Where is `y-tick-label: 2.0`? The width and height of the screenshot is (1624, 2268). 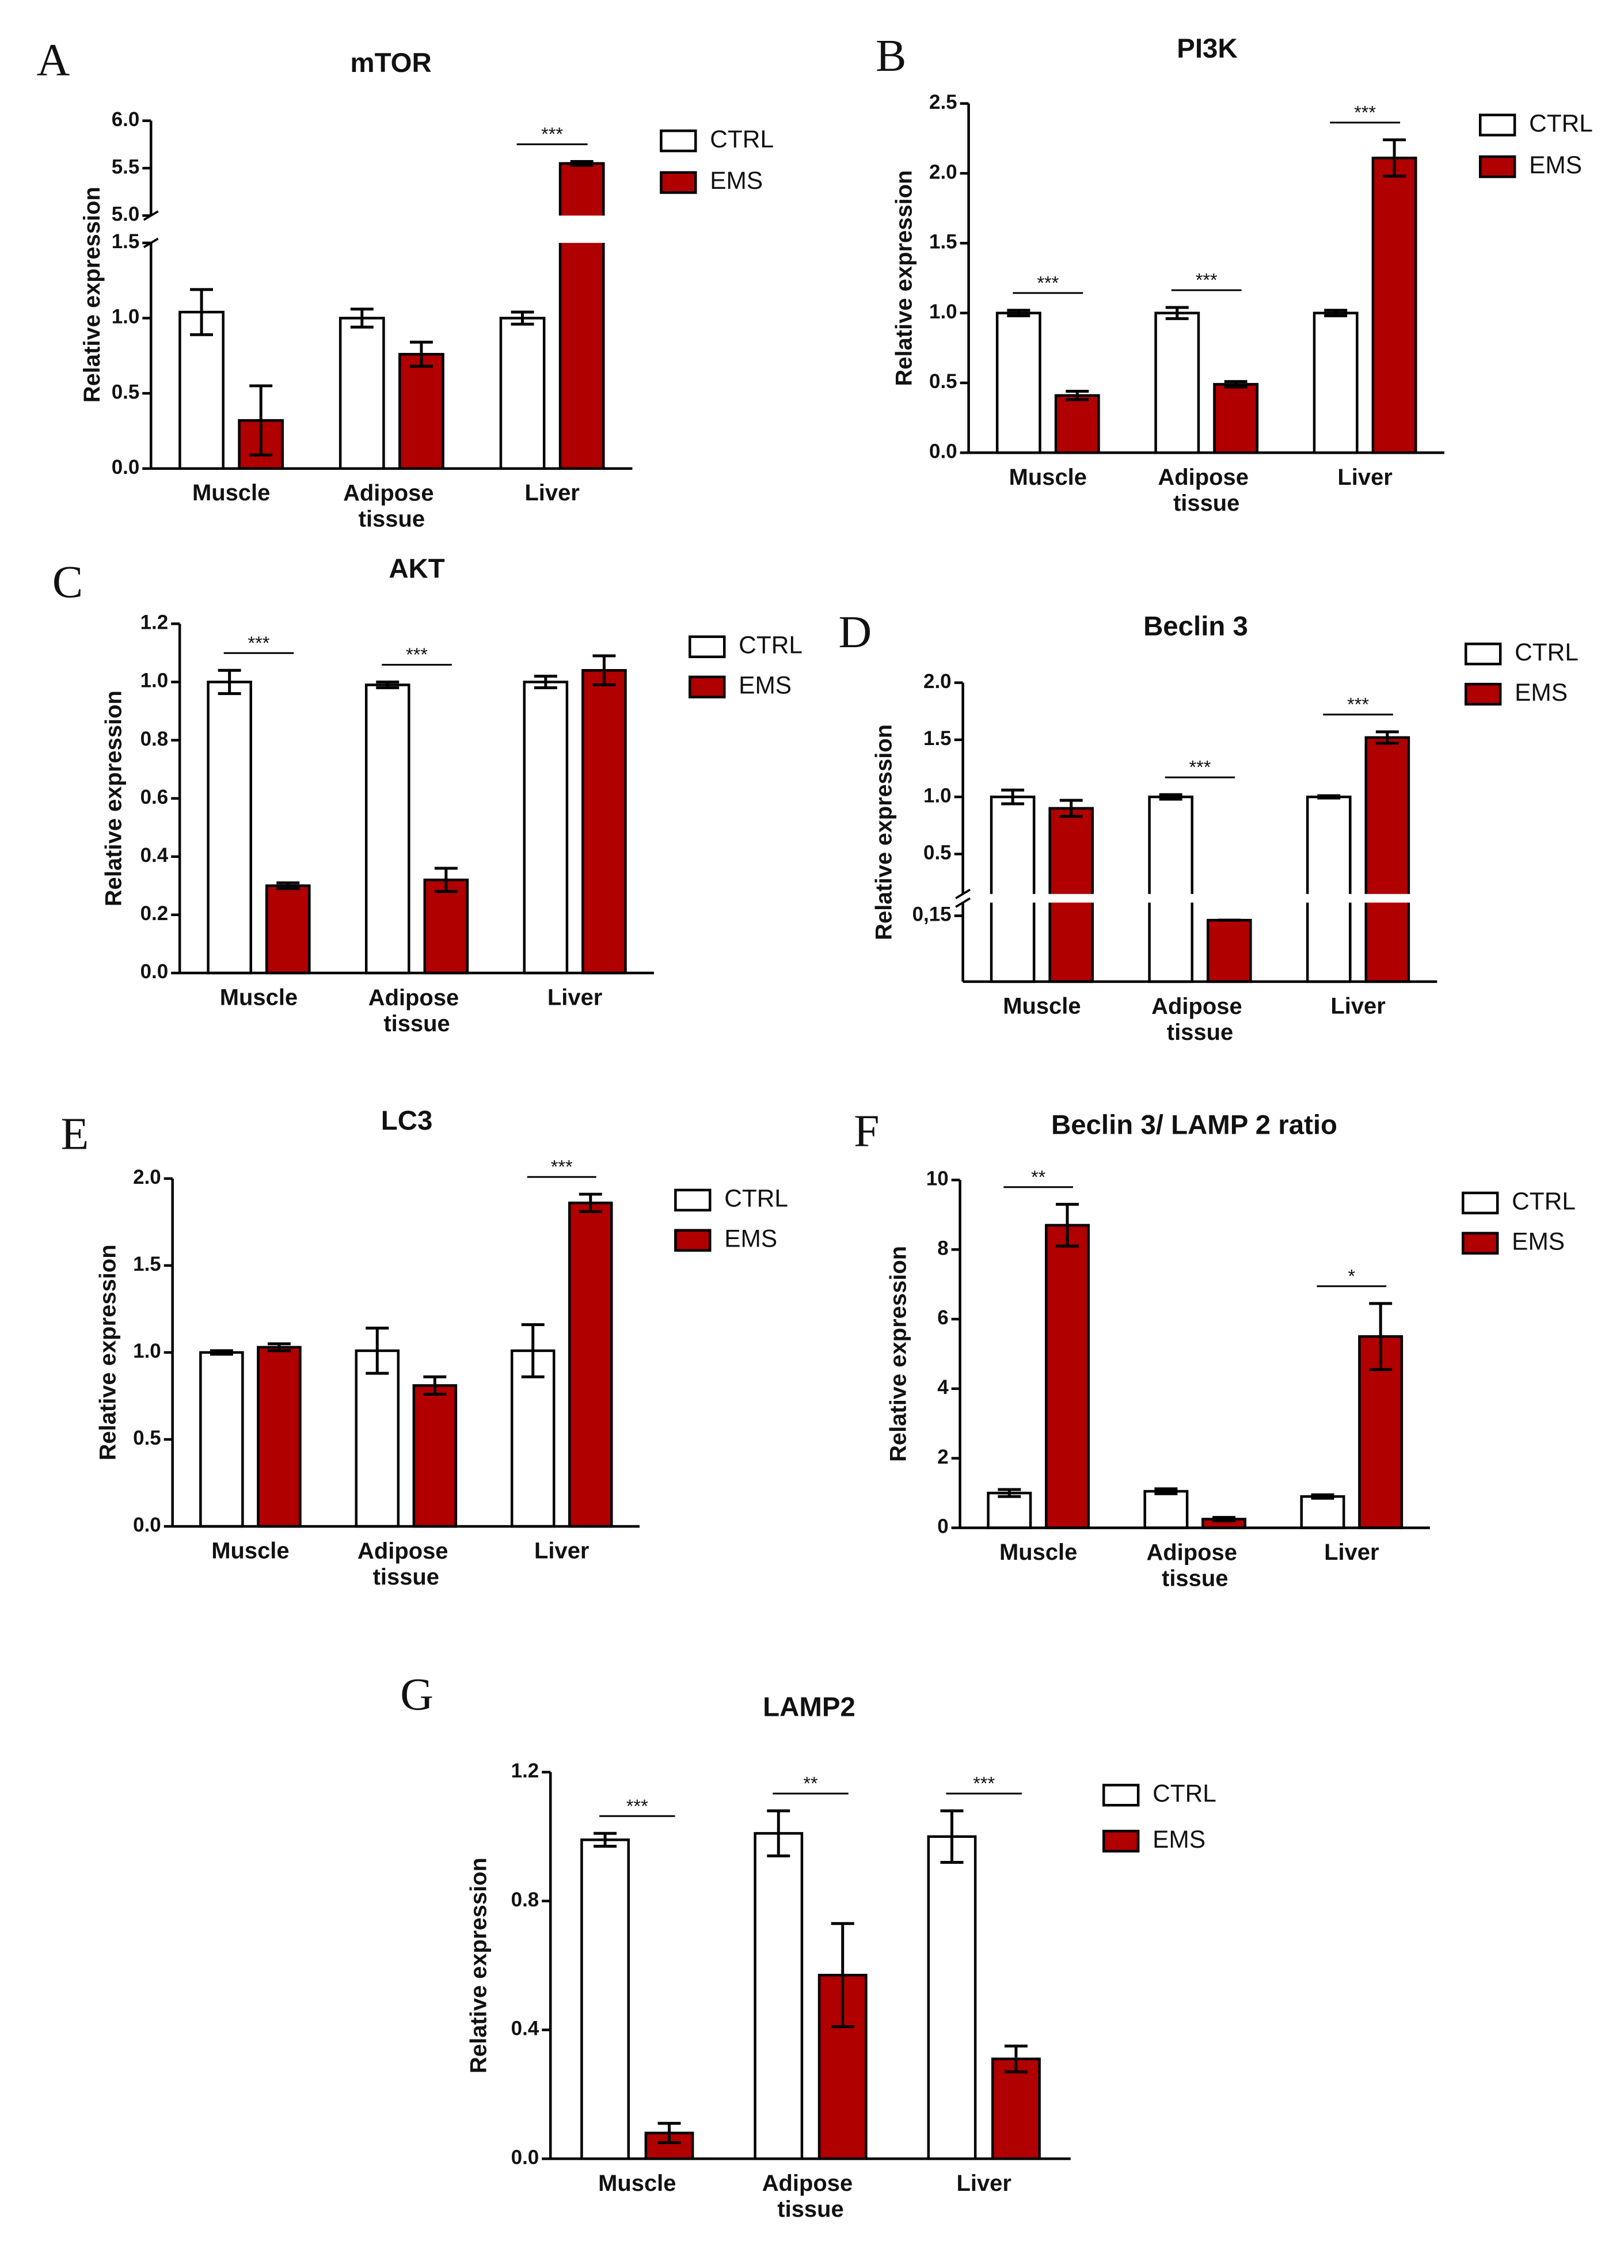
y-tick-label: 2.0 is located at coordinates (147, 1177).